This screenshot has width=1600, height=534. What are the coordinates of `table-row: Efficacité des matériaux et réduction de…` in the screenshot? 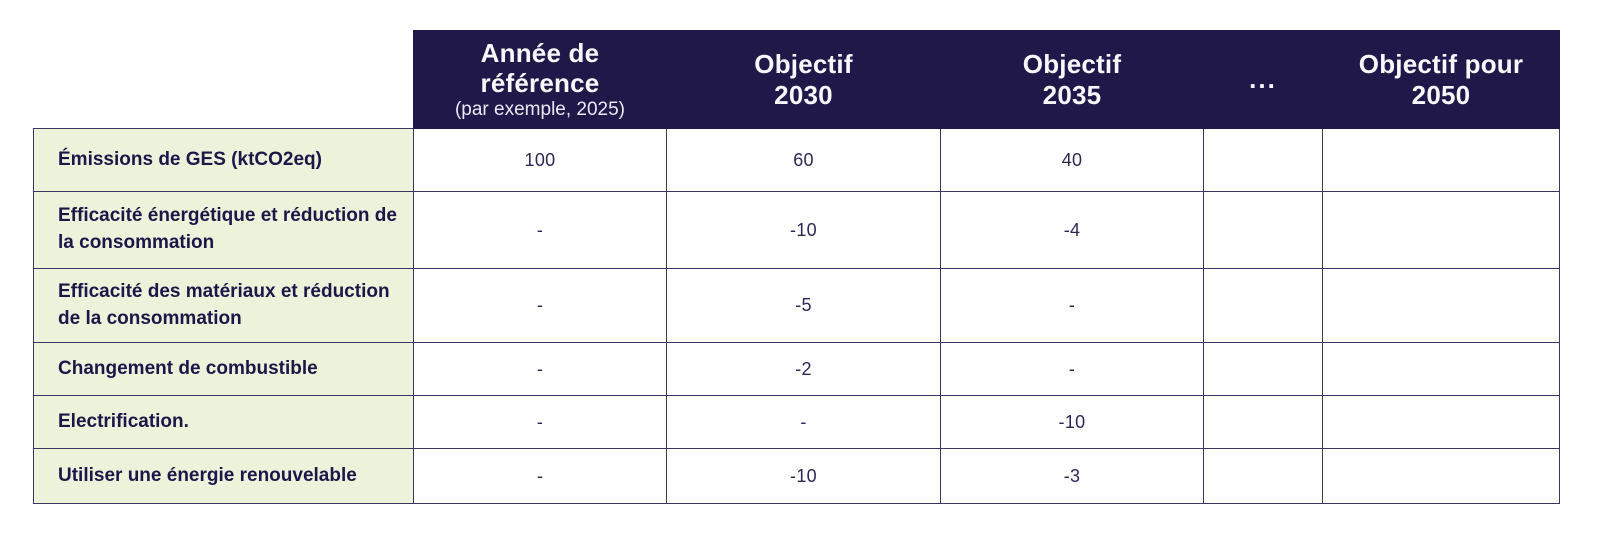 It's located at (796, 305).